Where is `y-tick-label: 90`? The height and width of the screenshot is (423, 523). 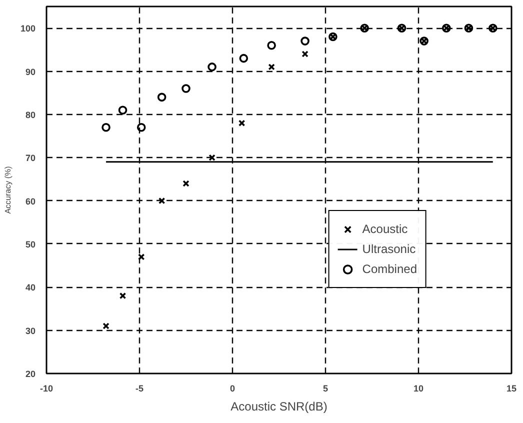 y-tick-label: 90 is located at coordinates (30, 71).